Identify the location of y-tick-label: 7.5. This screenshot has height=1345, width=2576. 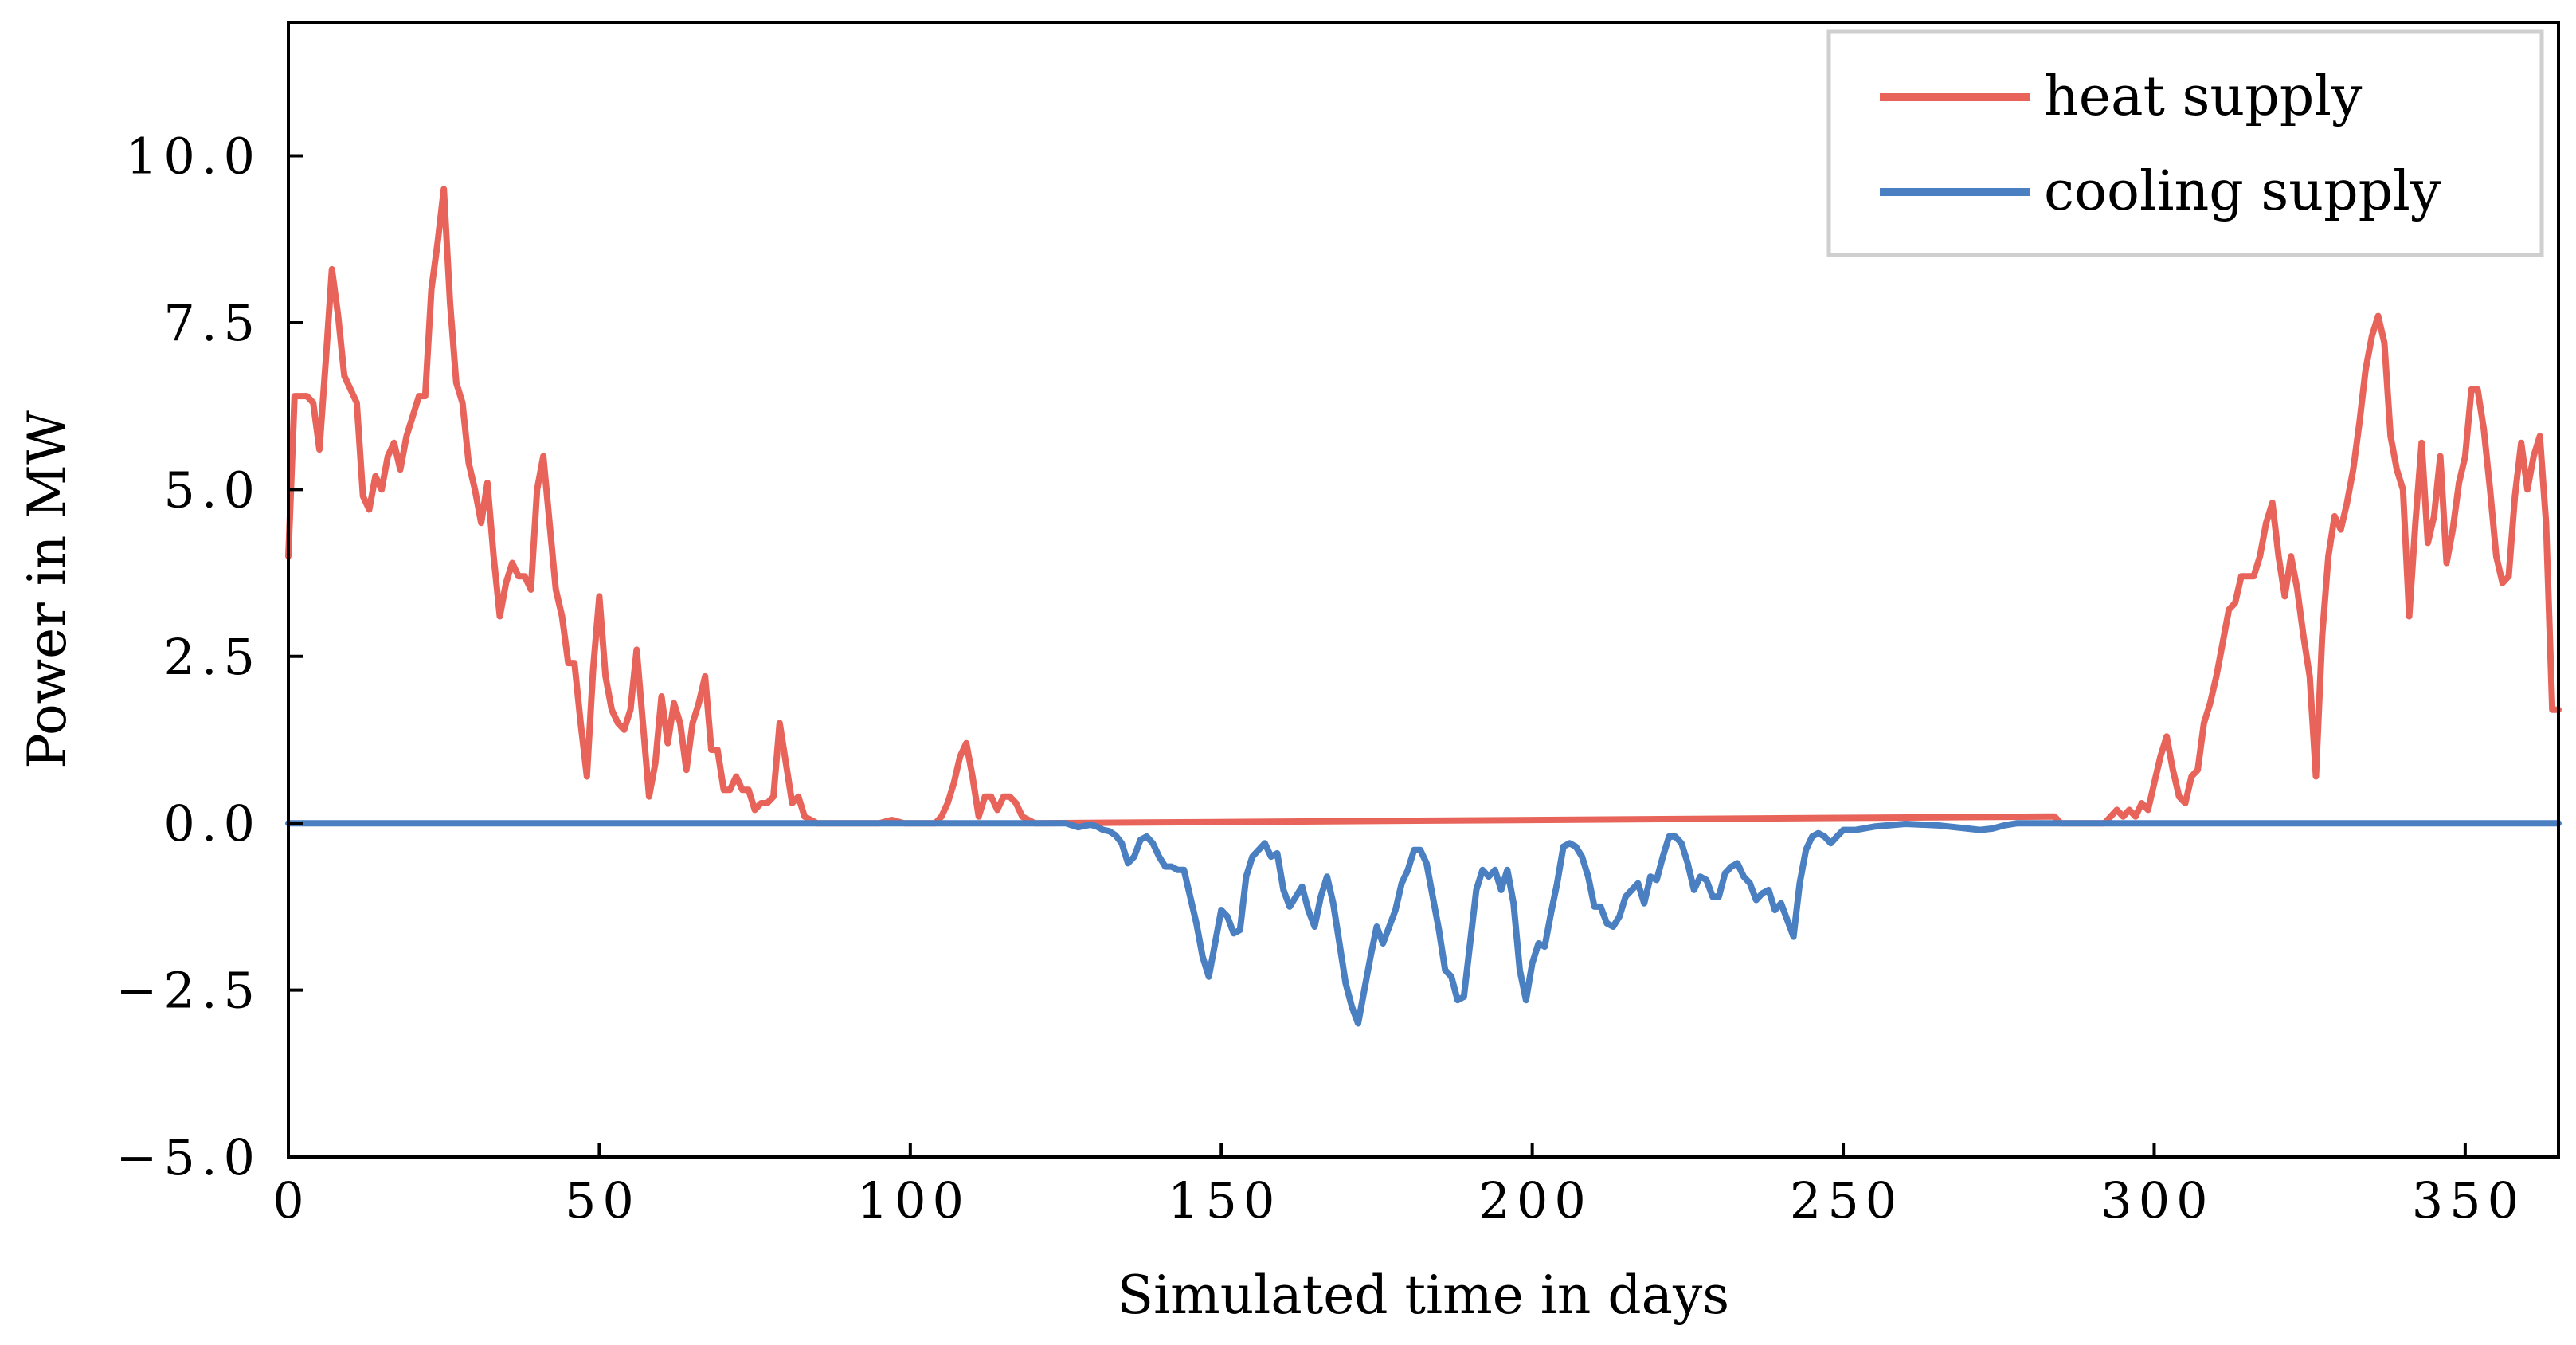
(212, 323).